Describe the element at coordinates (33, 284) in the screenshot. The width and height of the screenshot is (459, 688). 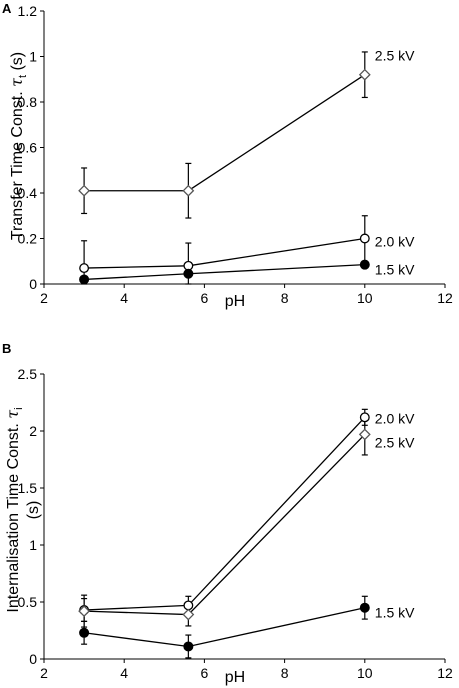
I see `panel-a-y-tick-label: 0` at that location.